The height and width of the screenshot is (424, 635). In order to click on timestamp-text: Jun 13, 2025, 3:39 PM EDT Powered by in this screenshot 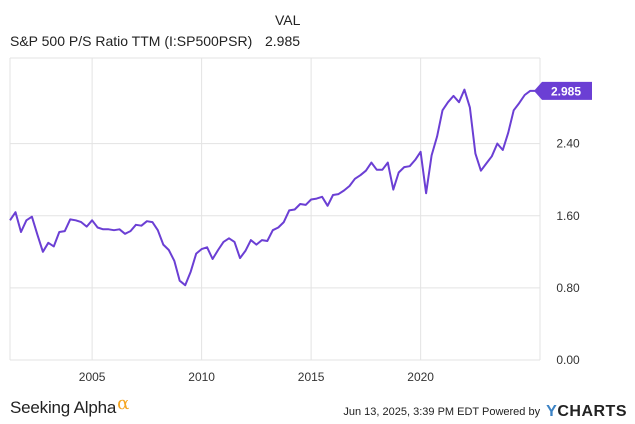, I will do `click(442, 412)`.